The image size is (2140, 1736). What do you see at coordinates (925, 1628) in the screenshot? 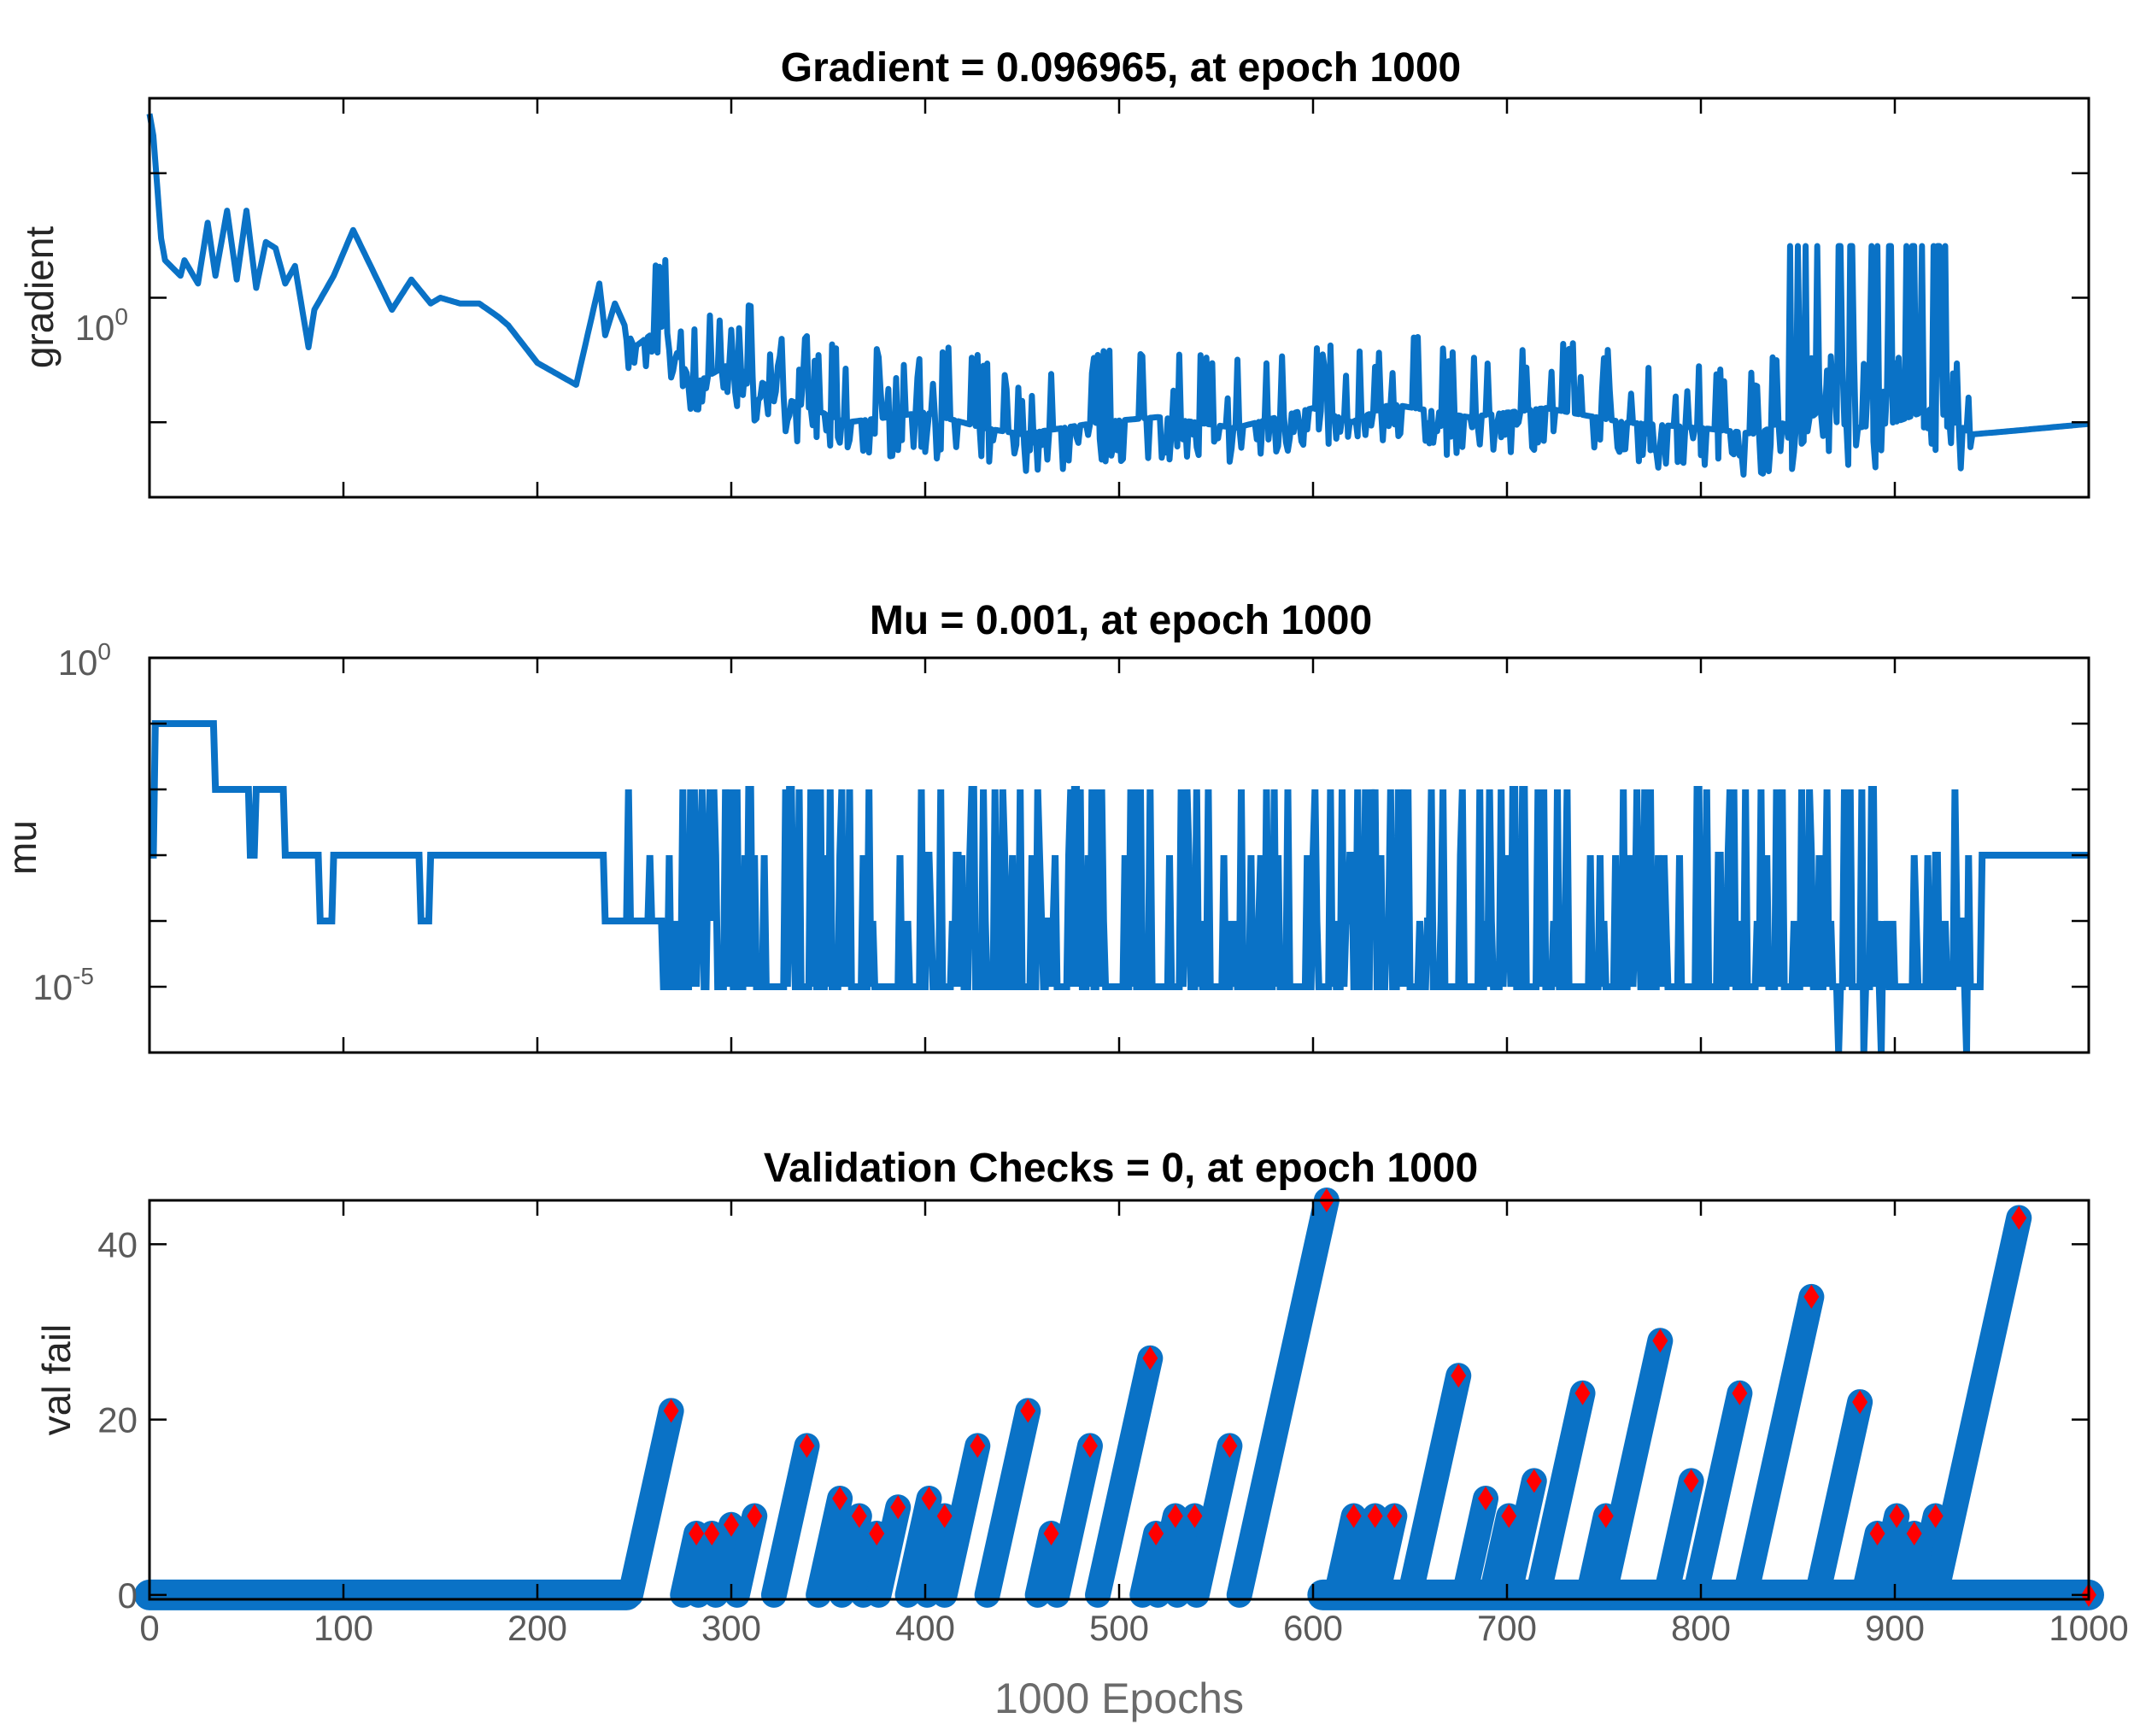
I see `xtick-label-5: 400` at bounding box center [925, 1628].